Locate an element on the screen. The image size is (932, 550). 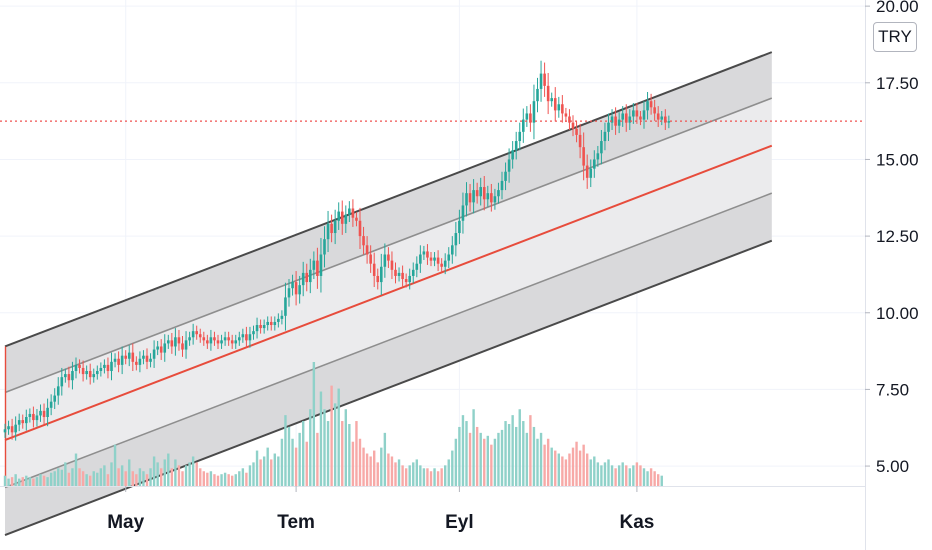
time-tick-label: Kas is located at coordinates (636, 522).